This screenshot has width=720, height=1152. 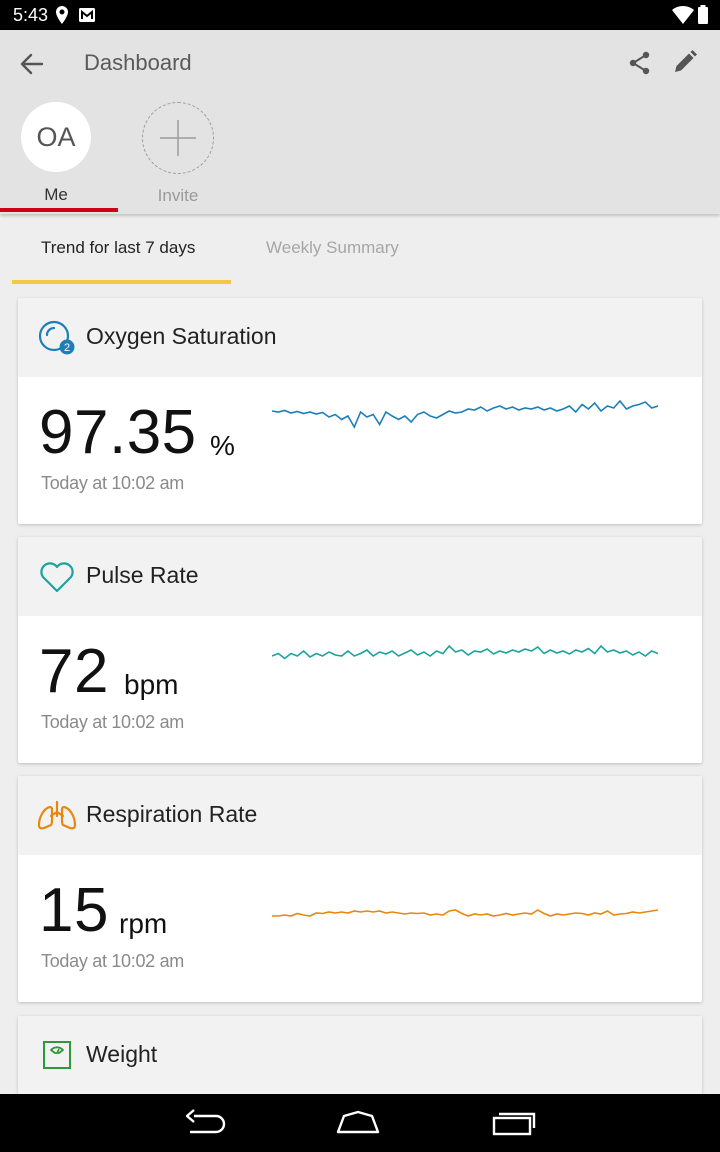 I want to click on status-time: 5:43, so click(x=31, y=15).